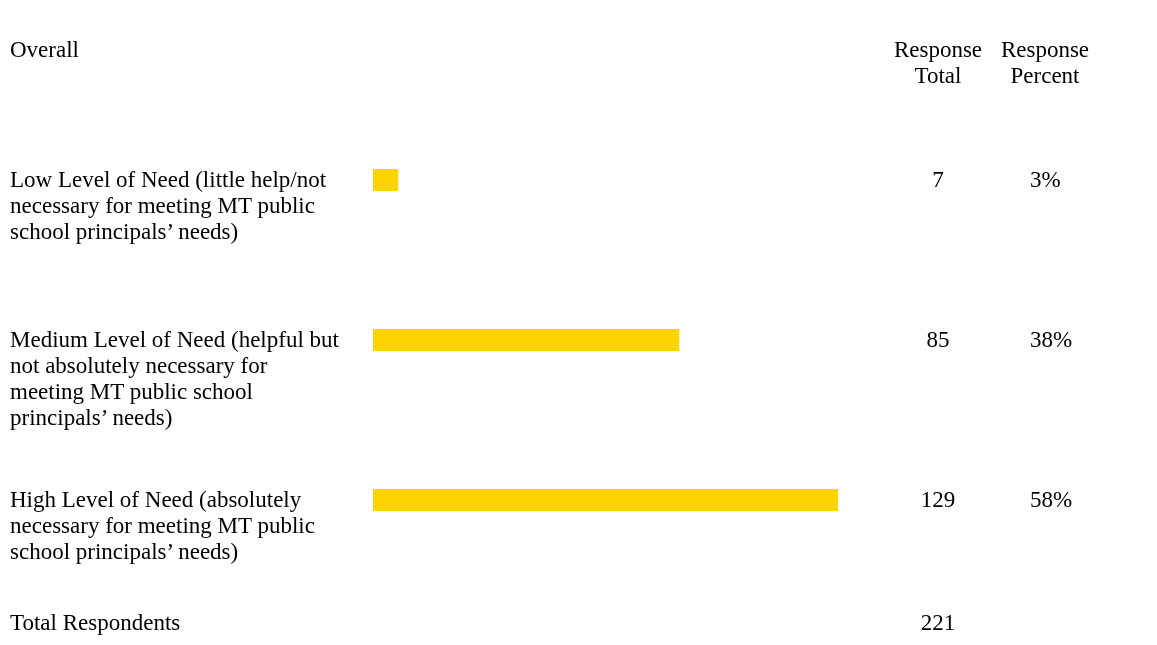 The width and height of the screenshot is (1157, 645). What do you see at coordinates (162, 525) in the screenshot?
I see `y-tick-label: High Level of Need (absolutely necessary for meeting MT public school principals’ needs)` at bounding box center [162, 525].